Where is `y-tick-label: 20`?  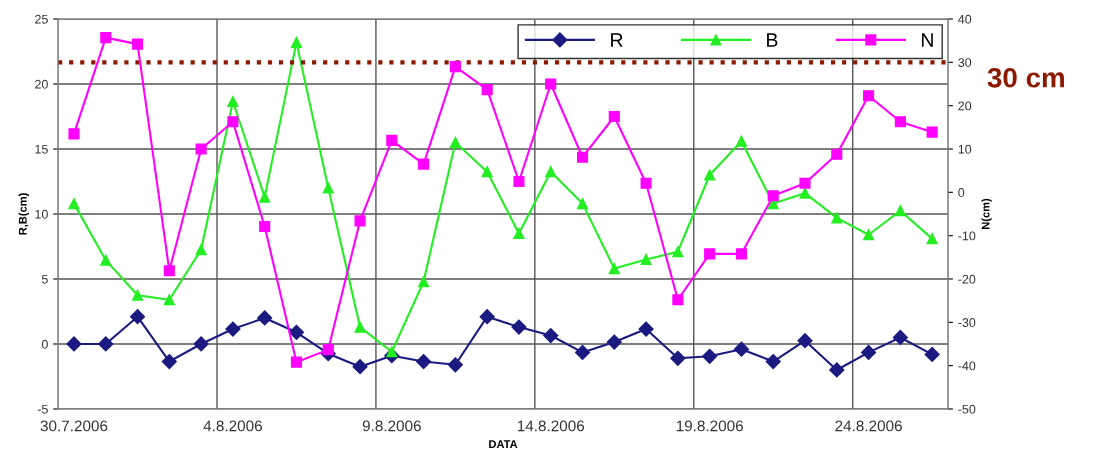
y-tick-label: 20 is located at coordinates (41, 84).